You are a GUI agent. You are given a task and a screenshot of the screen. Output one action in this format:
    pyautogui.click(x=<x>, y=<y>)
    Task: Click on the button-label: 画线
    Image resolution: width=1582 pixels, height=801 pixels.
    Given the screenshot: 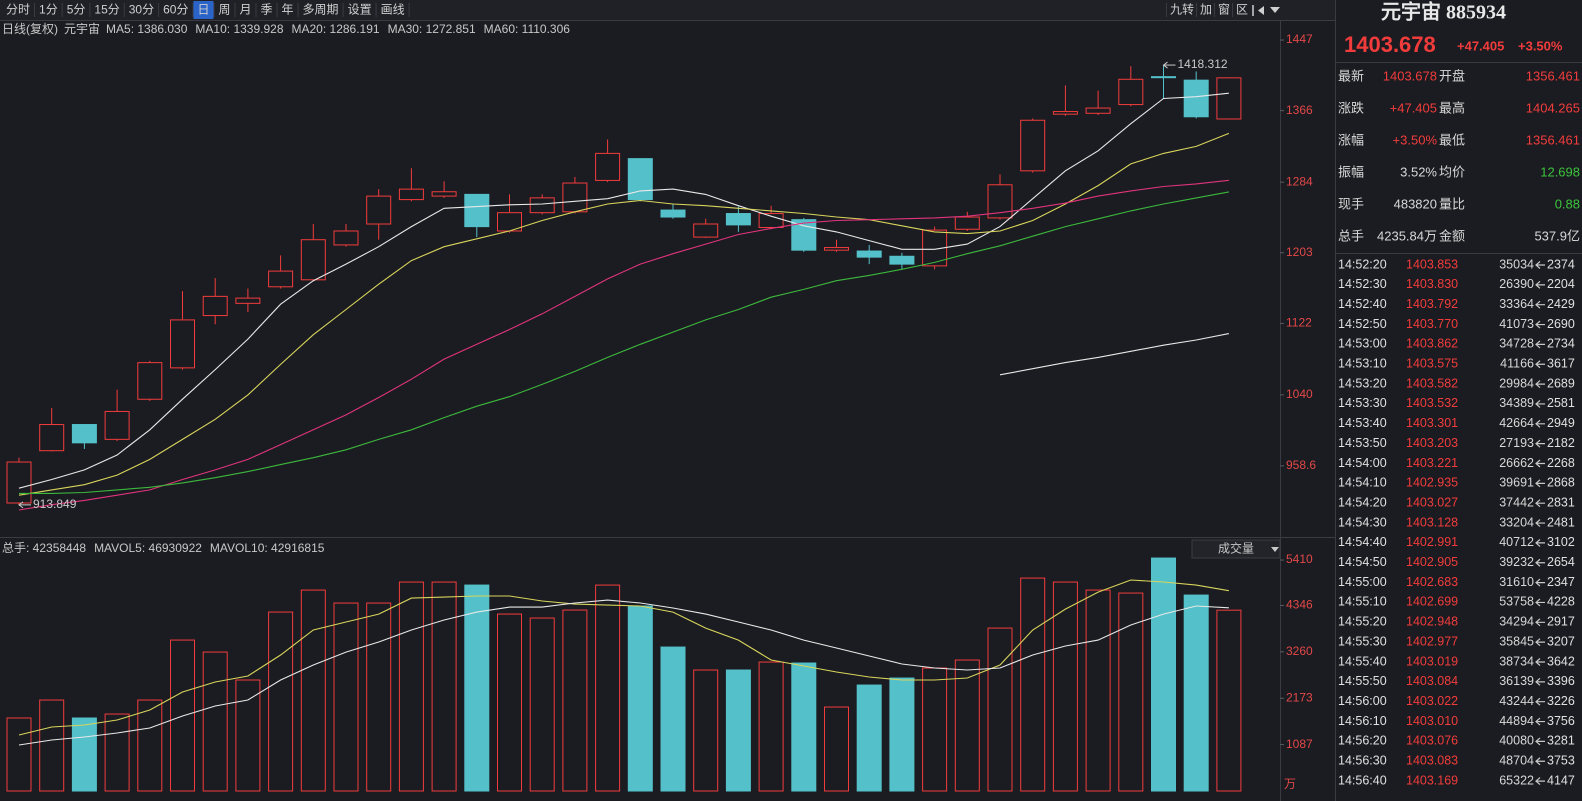 What is the action you would take?
    pyautogui.click(x=393, y=10)
    